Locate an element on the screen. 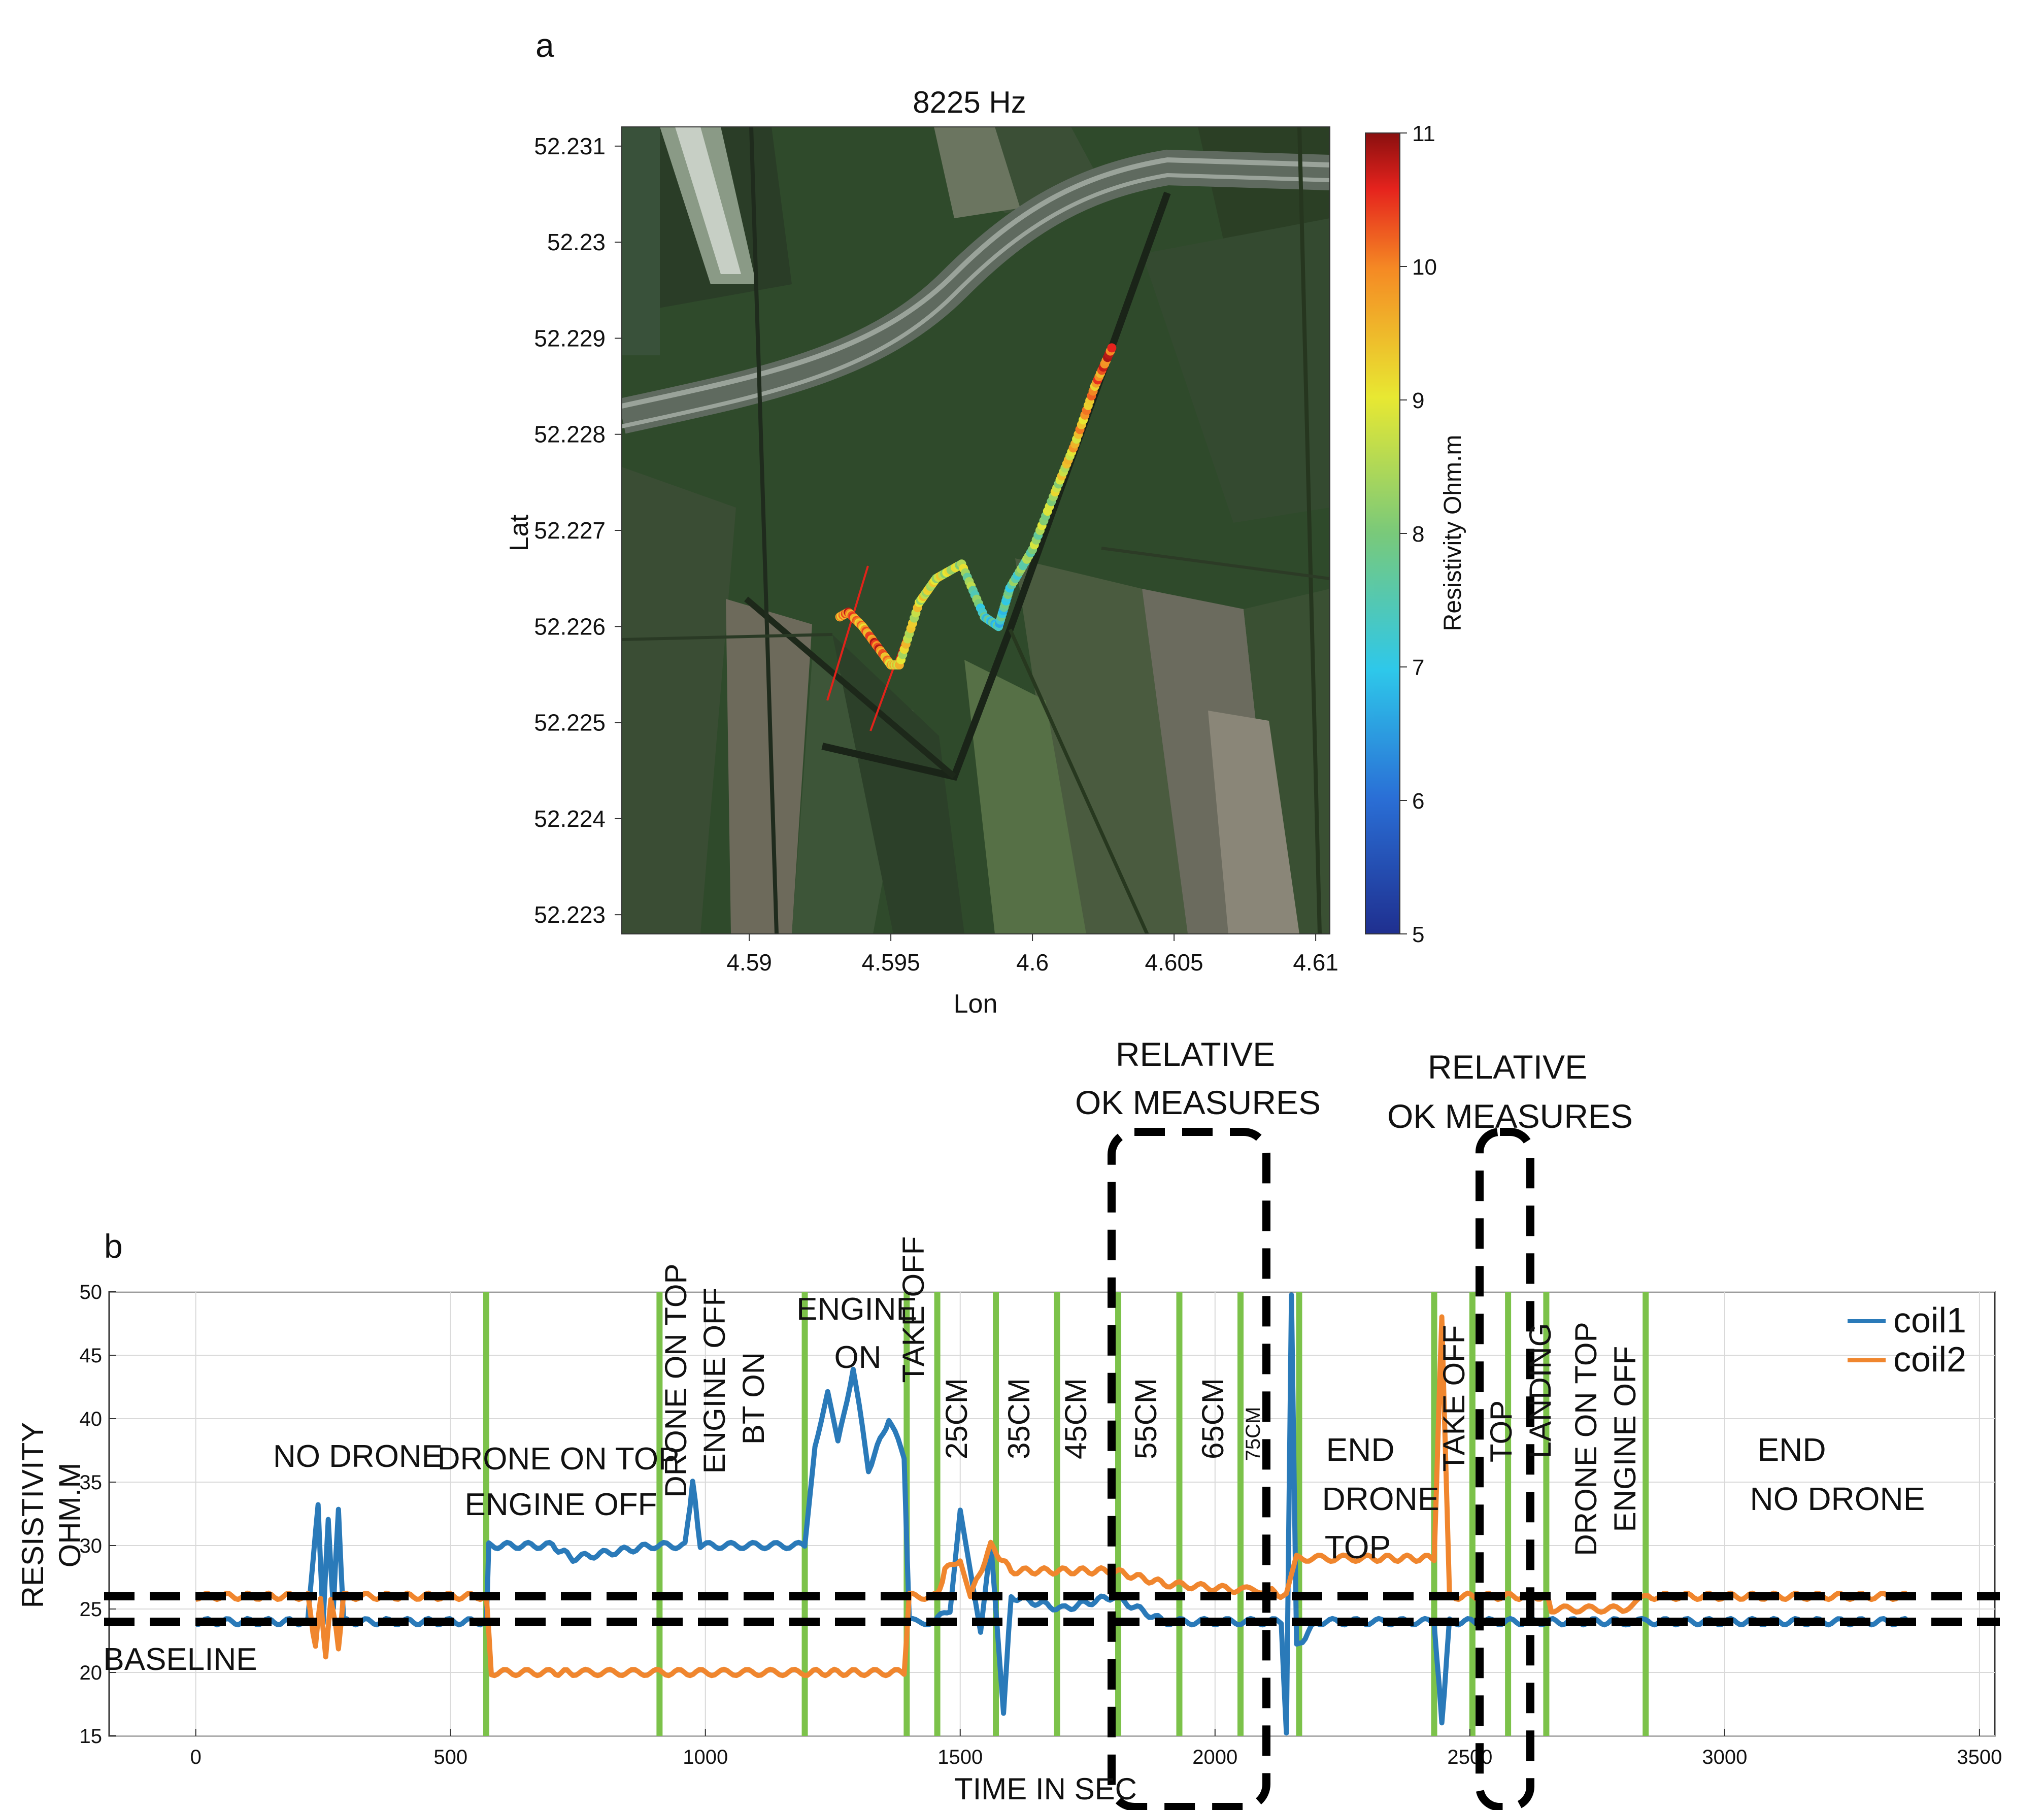  annotation-engine-off-2: ENGINE OFF is located at coordinates (714, 1381).